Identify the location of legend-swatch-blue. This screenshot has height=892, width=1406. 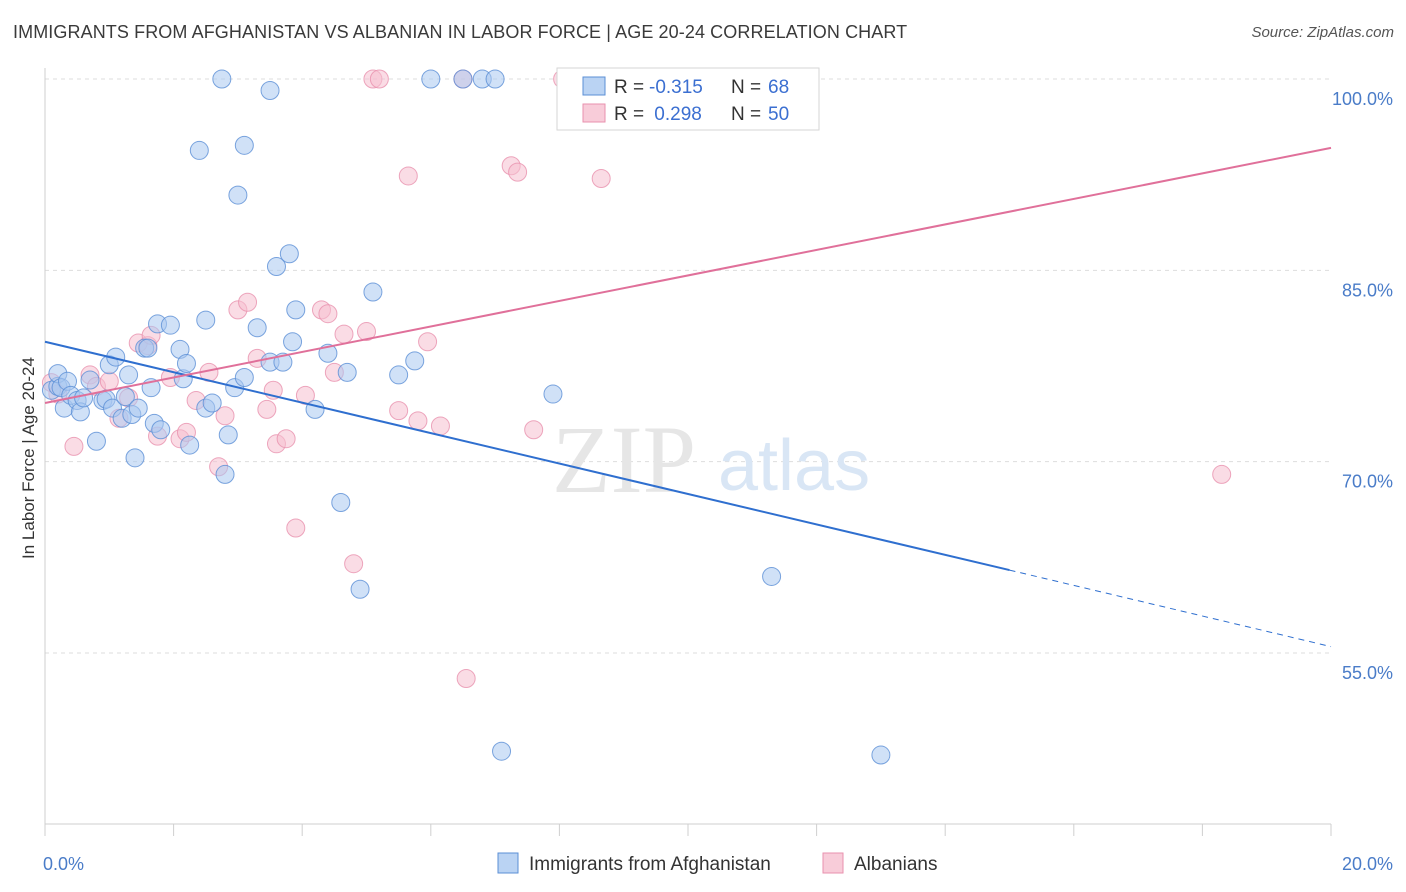
(594, 86).